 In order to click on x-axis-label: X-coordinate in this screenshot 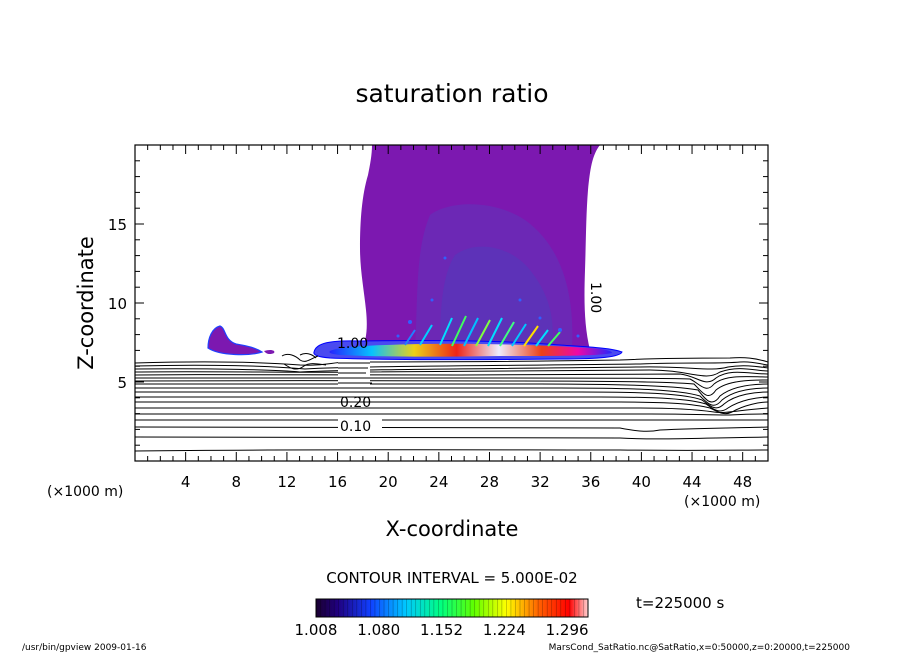, I will do `click(452, 529)`.